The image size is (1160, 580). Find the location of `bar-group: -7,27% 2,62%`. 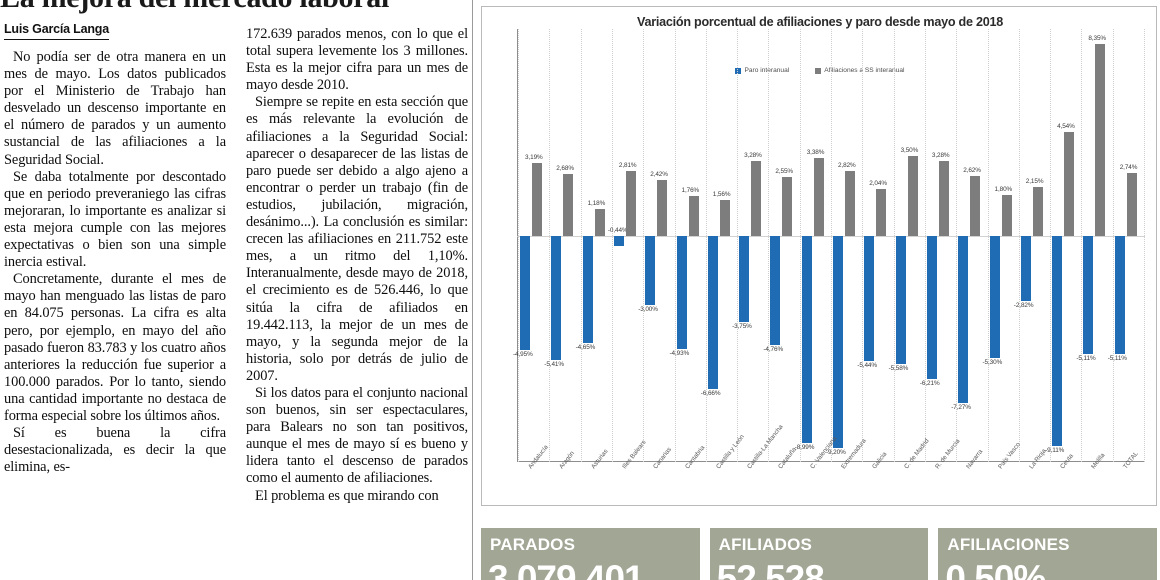

bar-group: -7,27% 2,62% is located at coordinates (969, 243).